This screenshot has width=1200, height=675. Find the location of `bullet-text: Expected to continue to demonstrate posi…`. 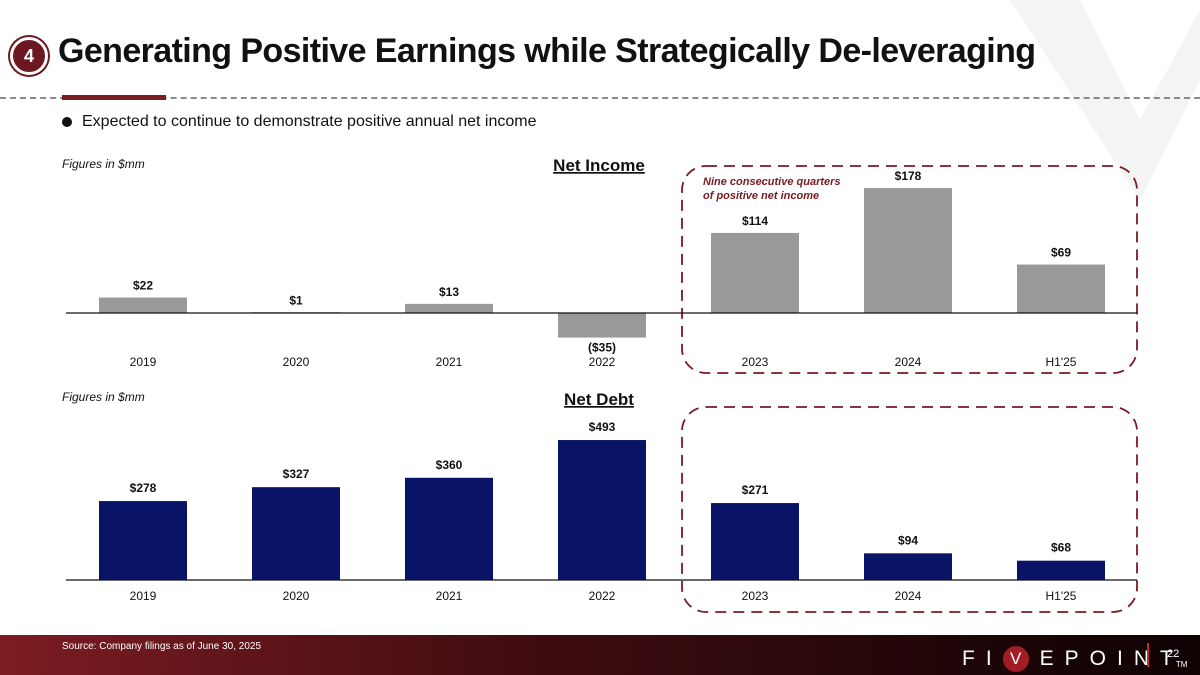

bullet-text: Expected to continue to demonstrate posi… is located at coordinates (309, 121).